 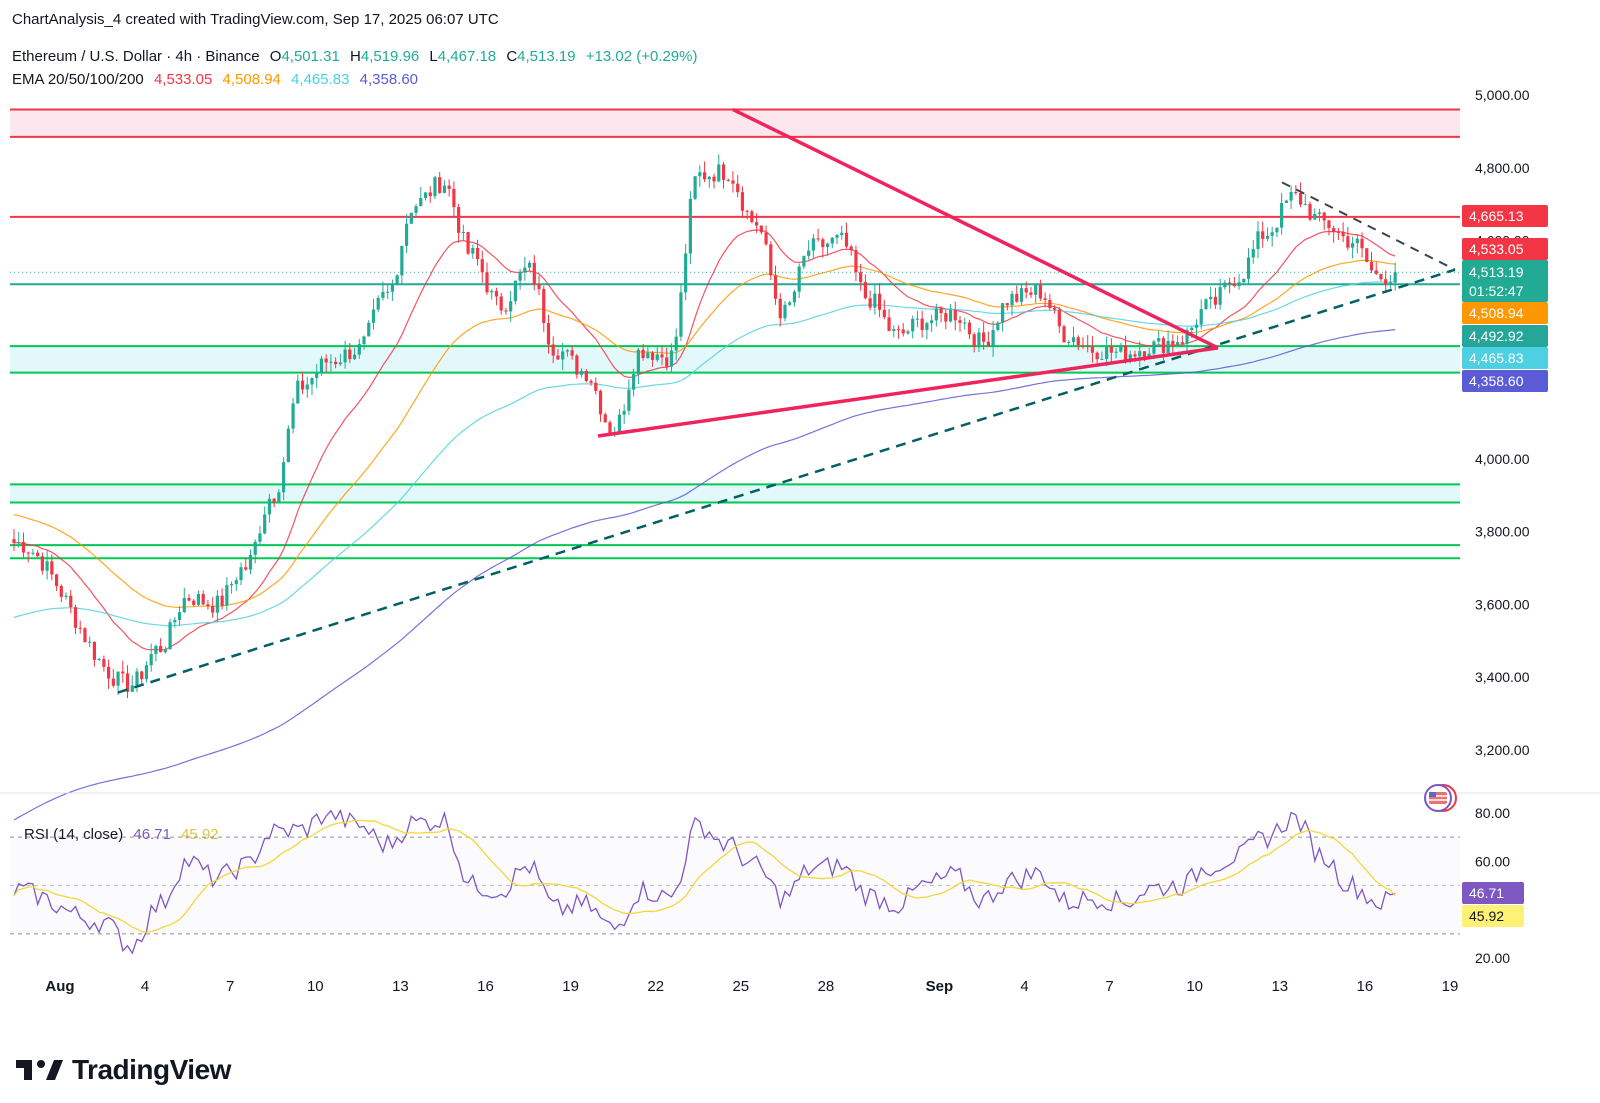 I want to click on date-tick-label: 13, so click(x=1279, y=986).